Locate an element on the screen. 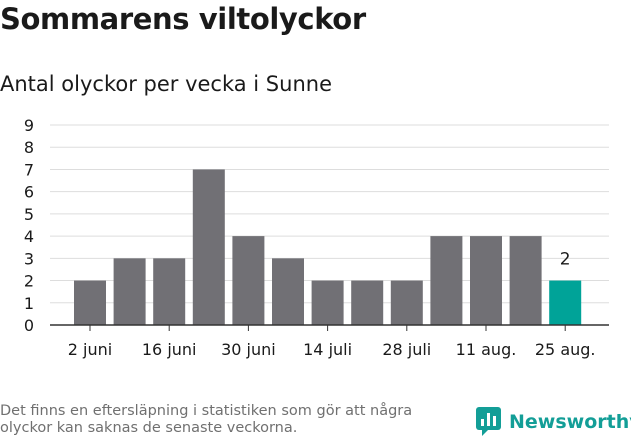 This screenshot has height=439, width=631. y-tick-label: 5 is located at coordinates (29, 214).